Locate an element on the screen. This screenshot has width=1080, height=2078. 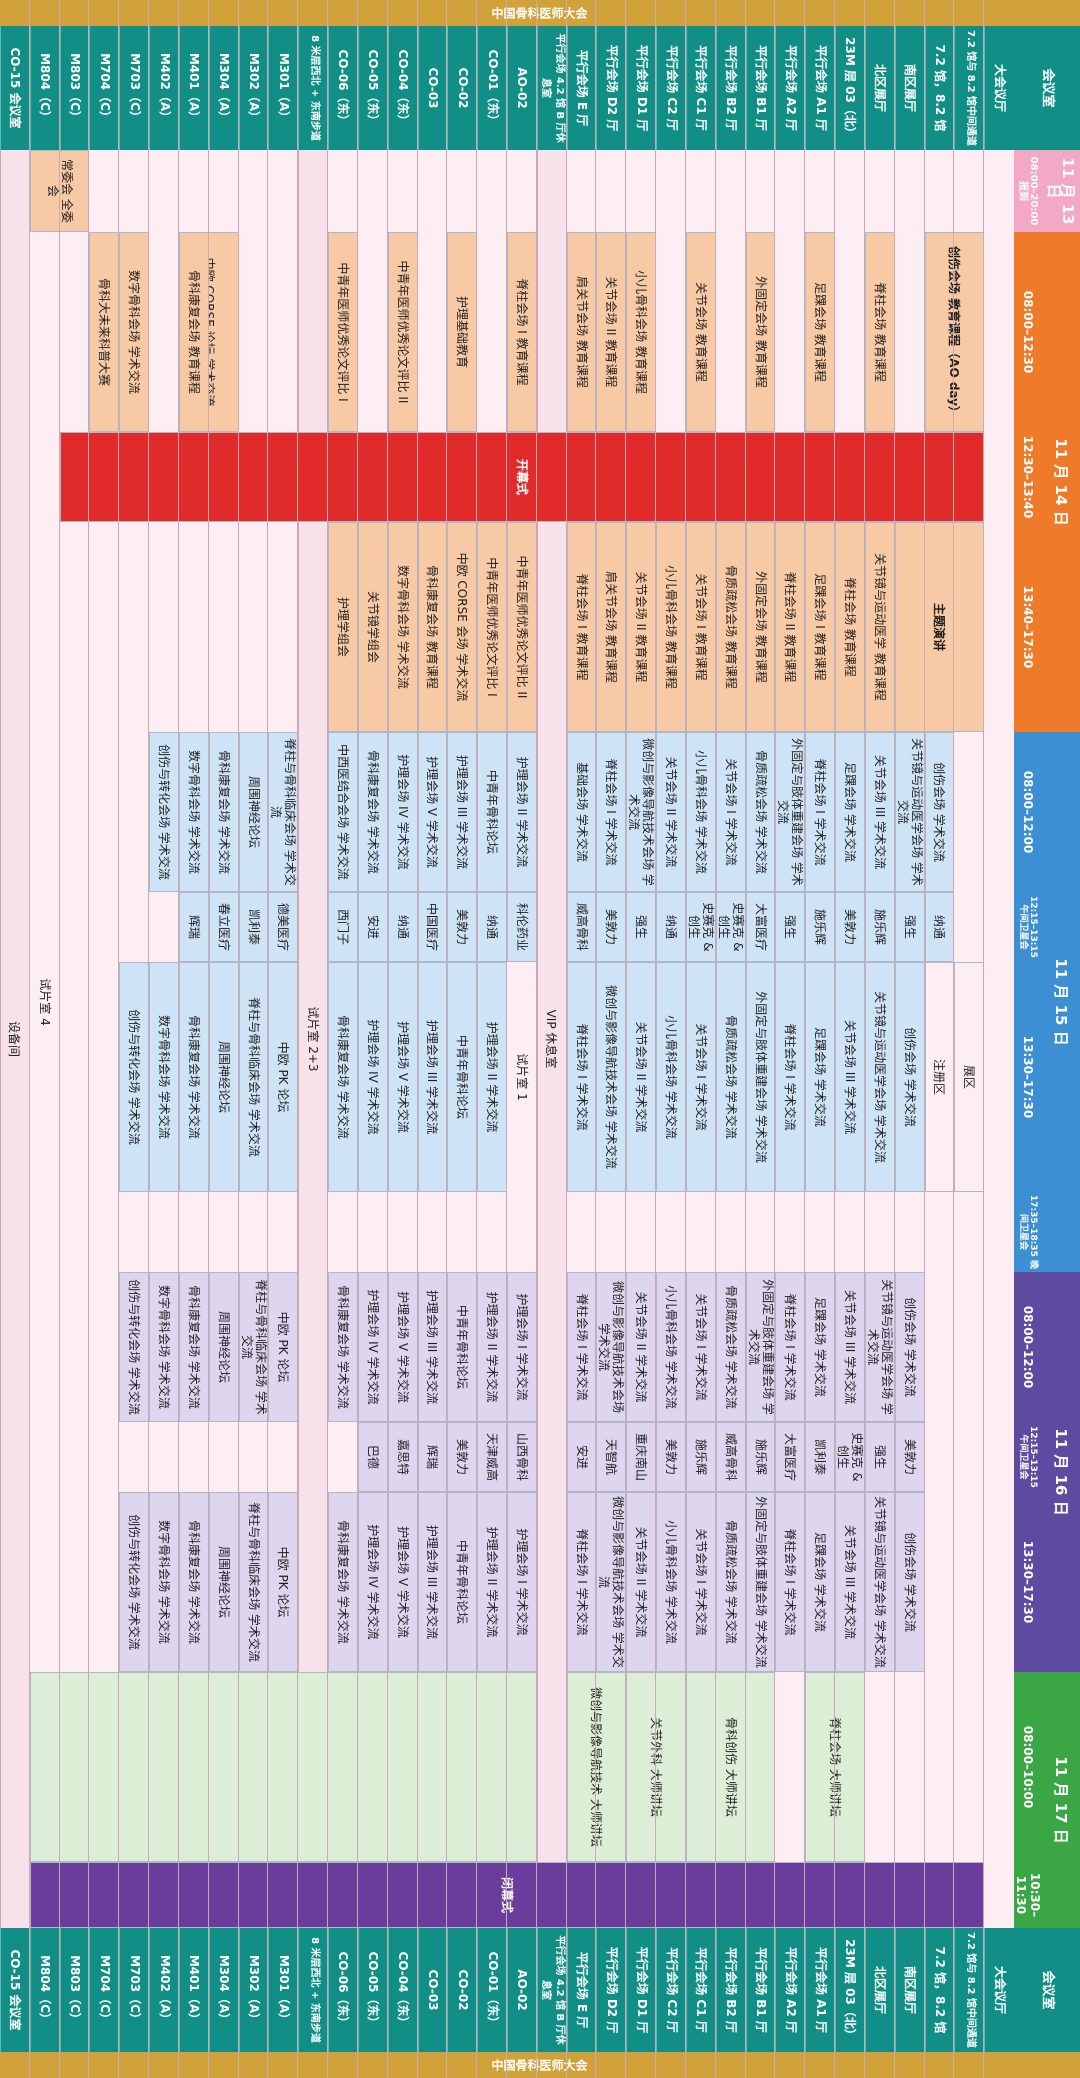
sponsor-cell: 威高骨科 is located at coordinates (581, 927).